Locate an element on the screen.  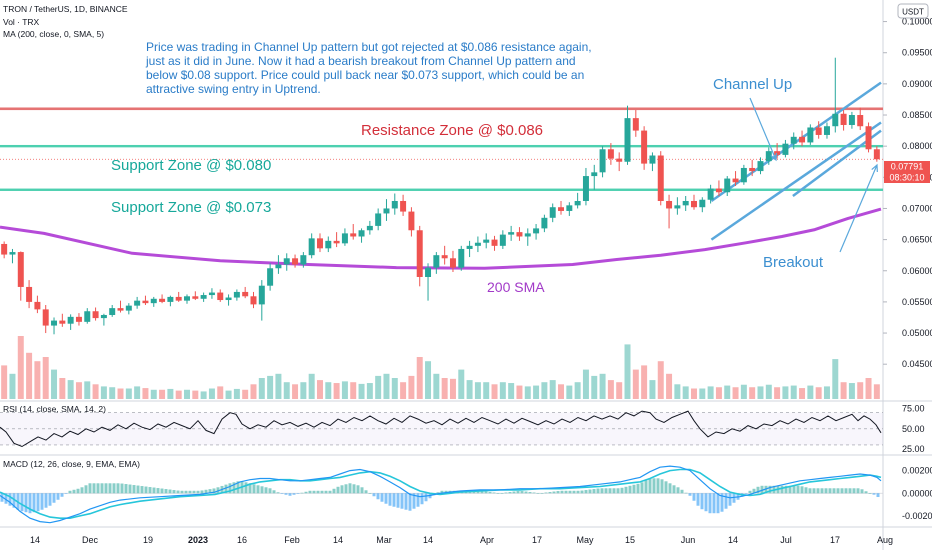
currency-badge is located at coordinates (913, 11).